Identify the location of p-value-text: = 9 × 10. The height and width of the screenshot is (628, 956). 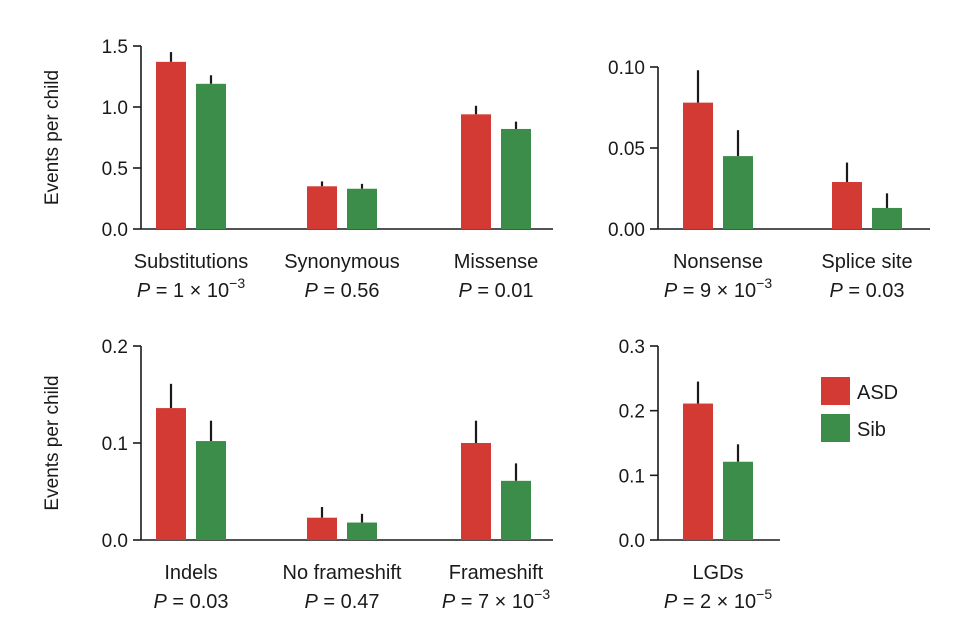
(716, 291).